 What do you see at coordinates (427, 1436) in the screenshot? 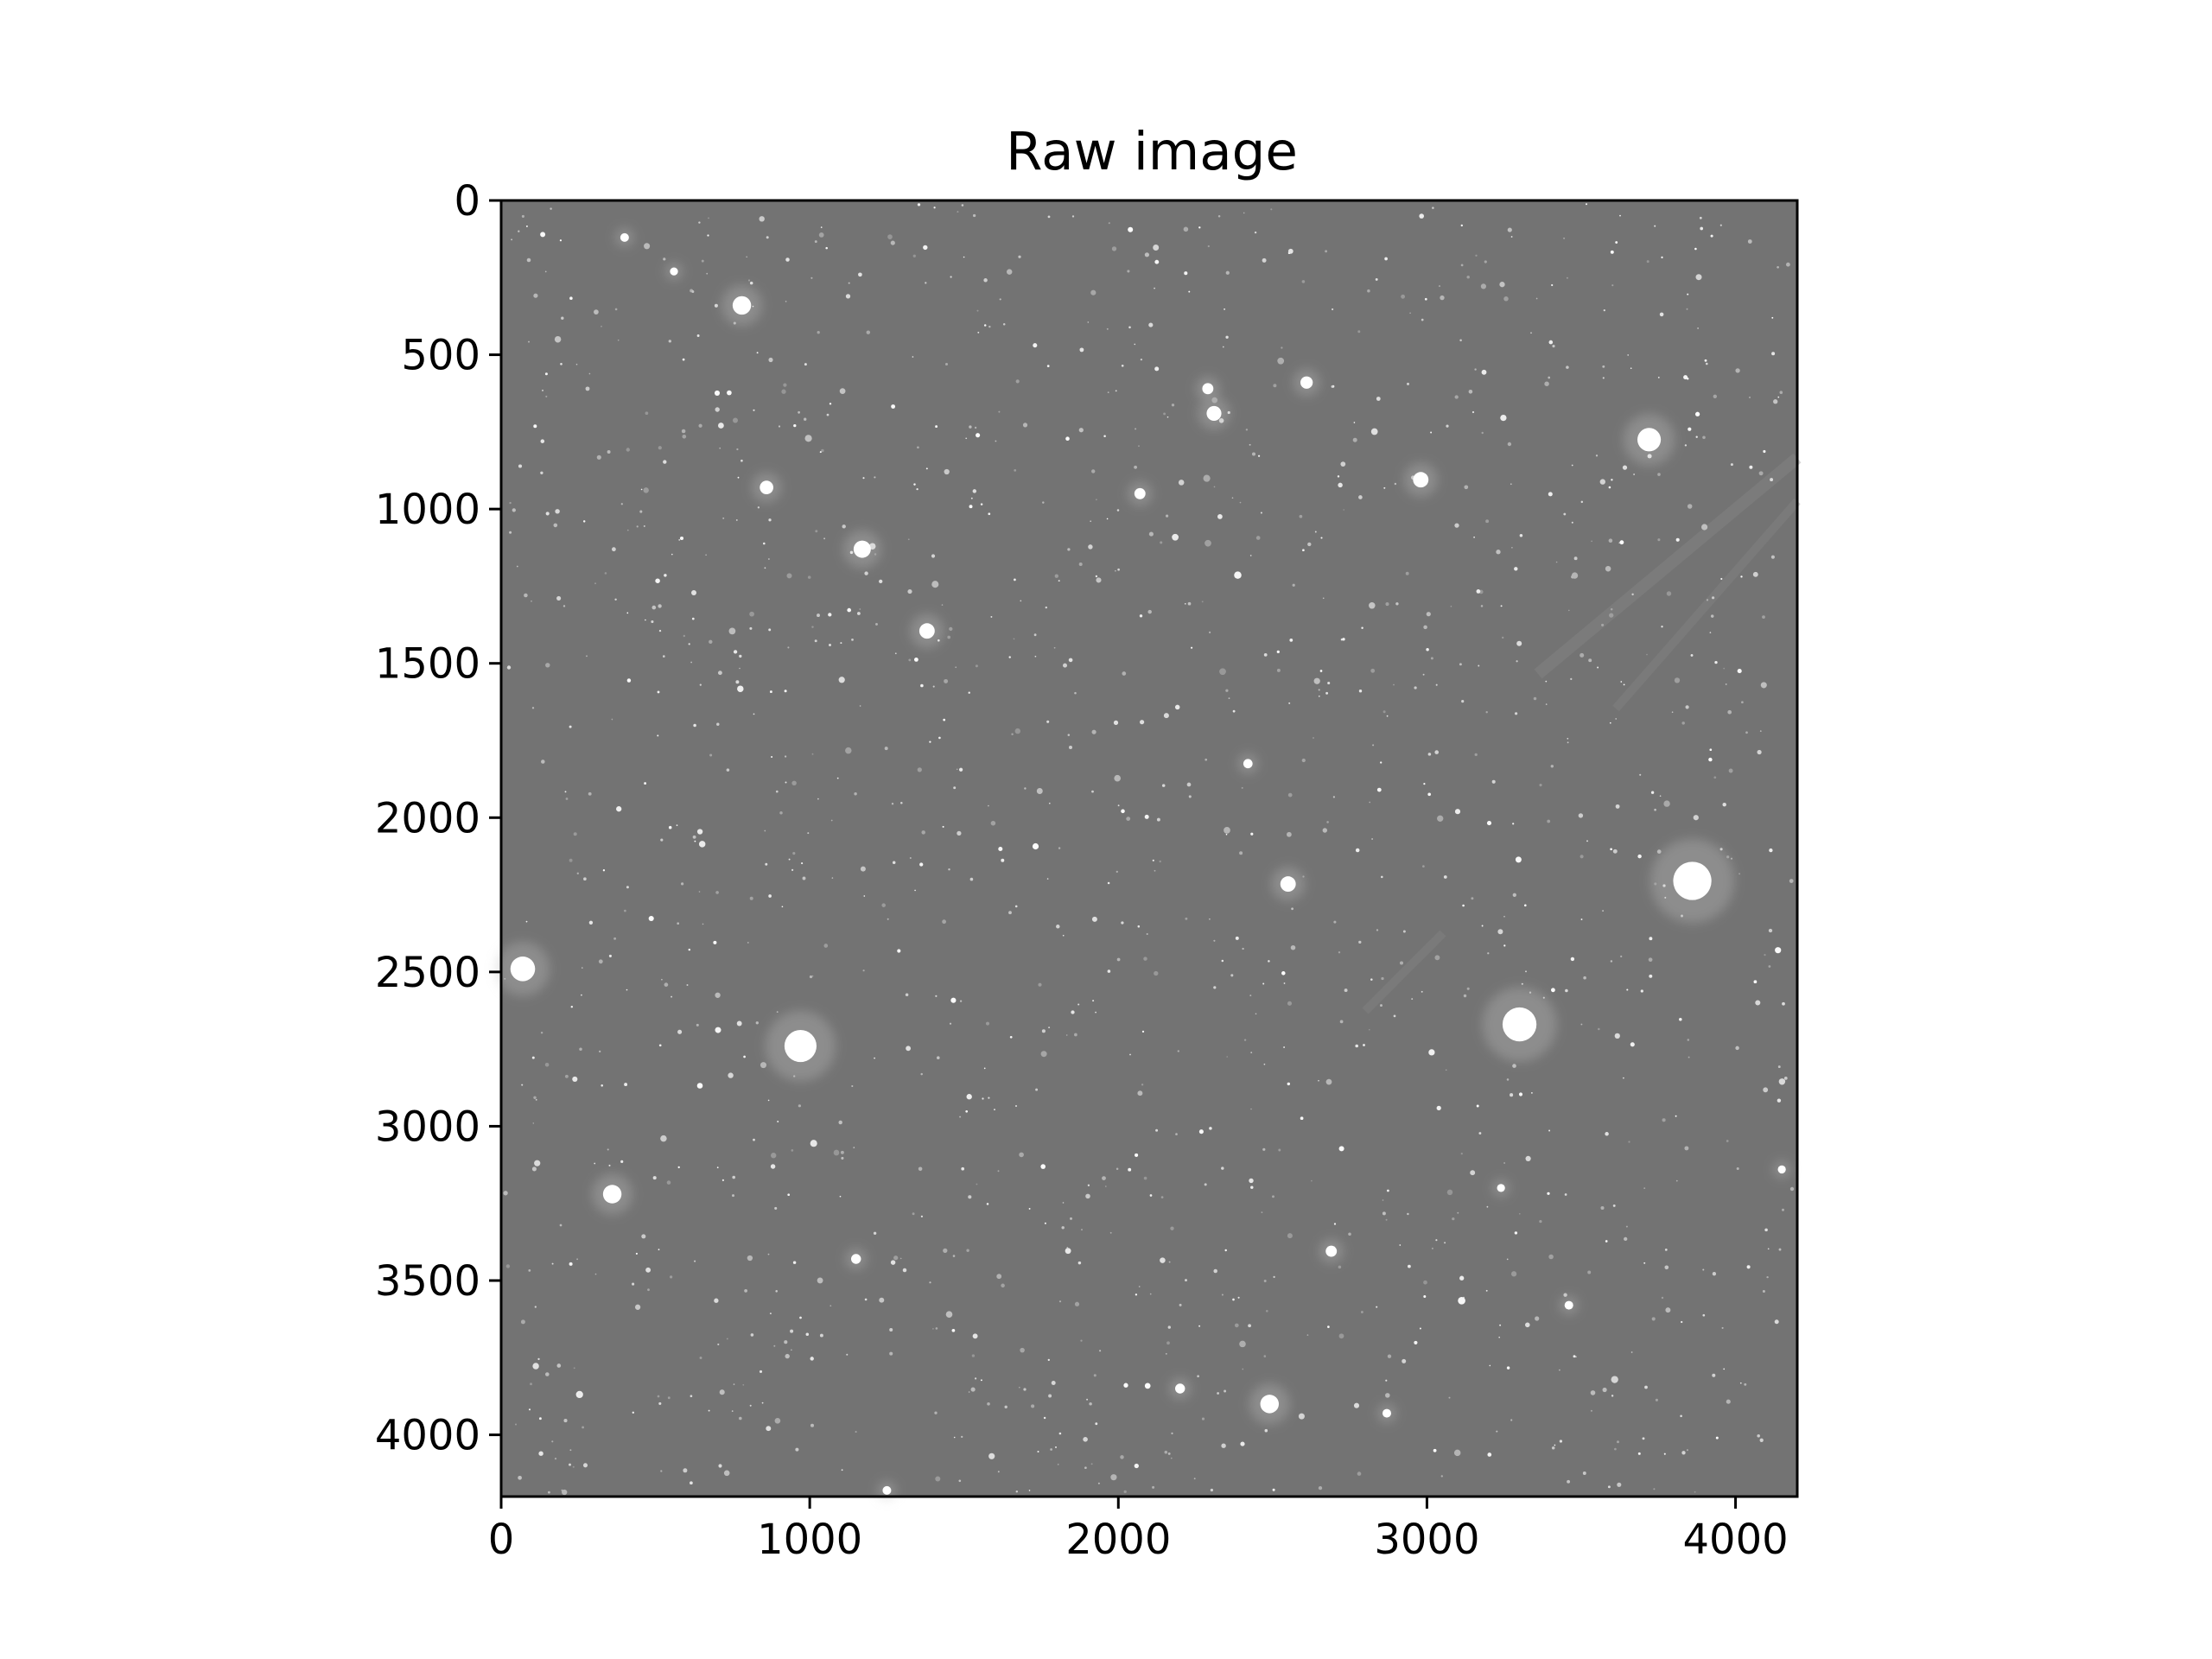
I see `y-tick-label: 4000` at bounding box center [427, 1436].